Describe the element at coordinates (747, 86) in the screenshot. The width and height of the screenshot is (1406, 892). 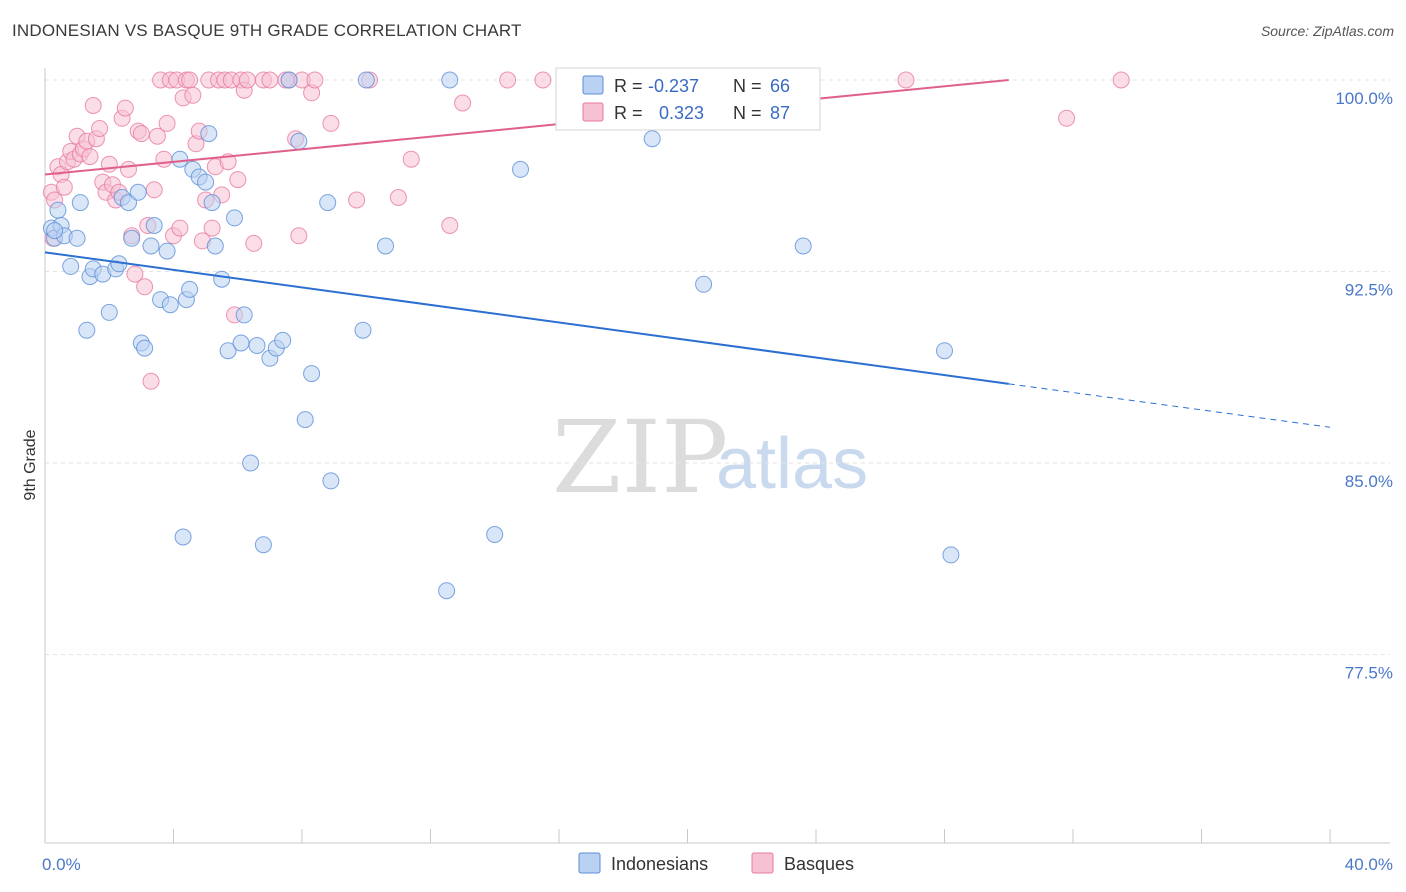
I see `indonesians-n-label: N =` at that location.